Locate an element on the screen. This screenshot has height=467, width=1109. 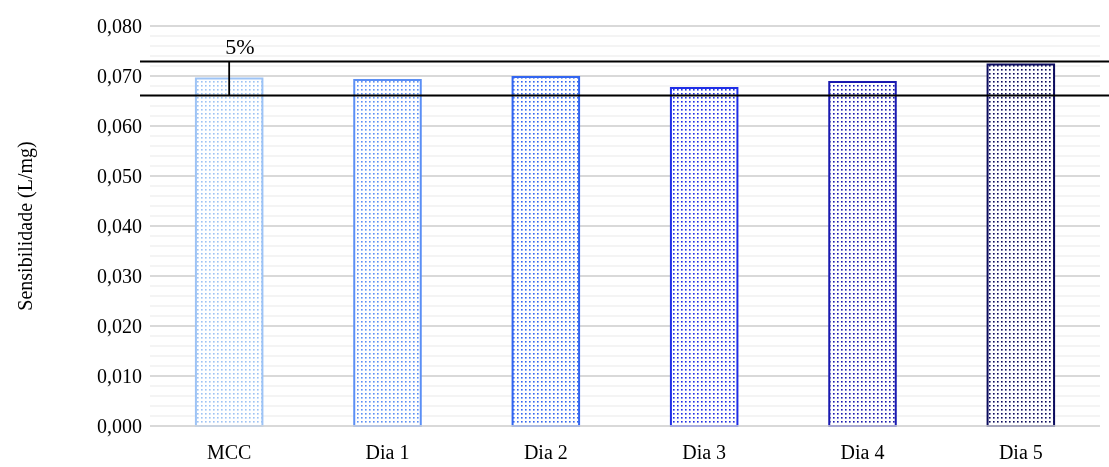
y-tick-label: 0,010 is located at coordinates (119, 376).